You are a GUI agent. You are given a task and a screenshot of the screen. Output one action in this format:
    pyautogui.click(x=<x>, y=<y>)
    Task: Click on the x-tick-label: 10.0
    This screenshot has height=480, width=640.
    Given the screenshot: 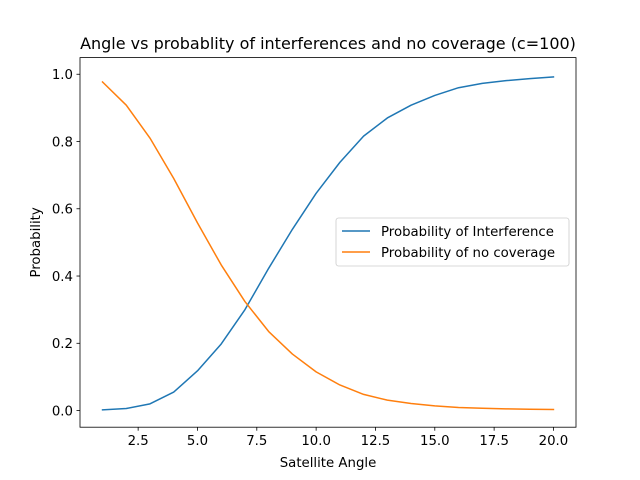 What is the action you would take?
    pyautogui.click(x=316, y=441)
    